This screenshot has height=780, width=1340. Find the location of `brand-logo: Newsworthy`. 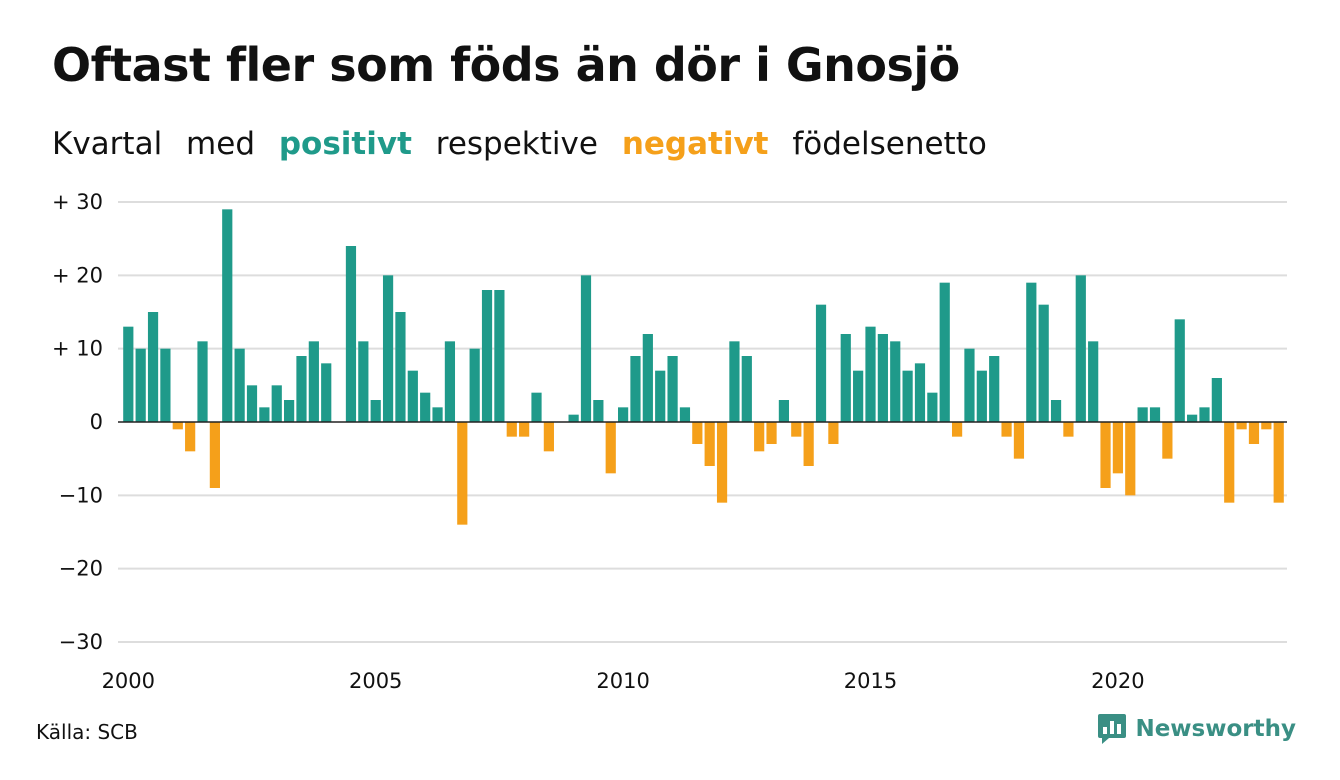

brand-logo: Newsworthy is located at coordinates (1196, 729).